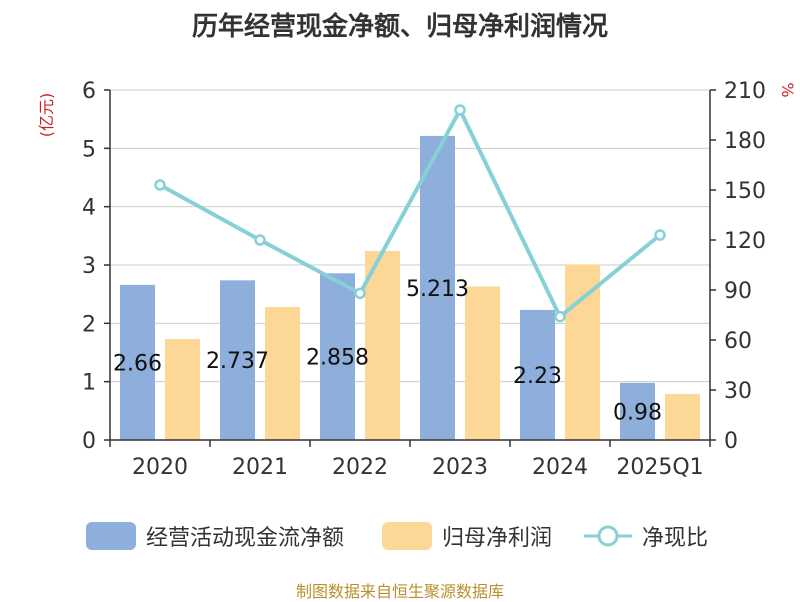 The image size is (800, 602). What do you see at coordinates (89, 266) in the screenshot?
I see `y-left-tick-label: 3` at bounding box center [89, 266].